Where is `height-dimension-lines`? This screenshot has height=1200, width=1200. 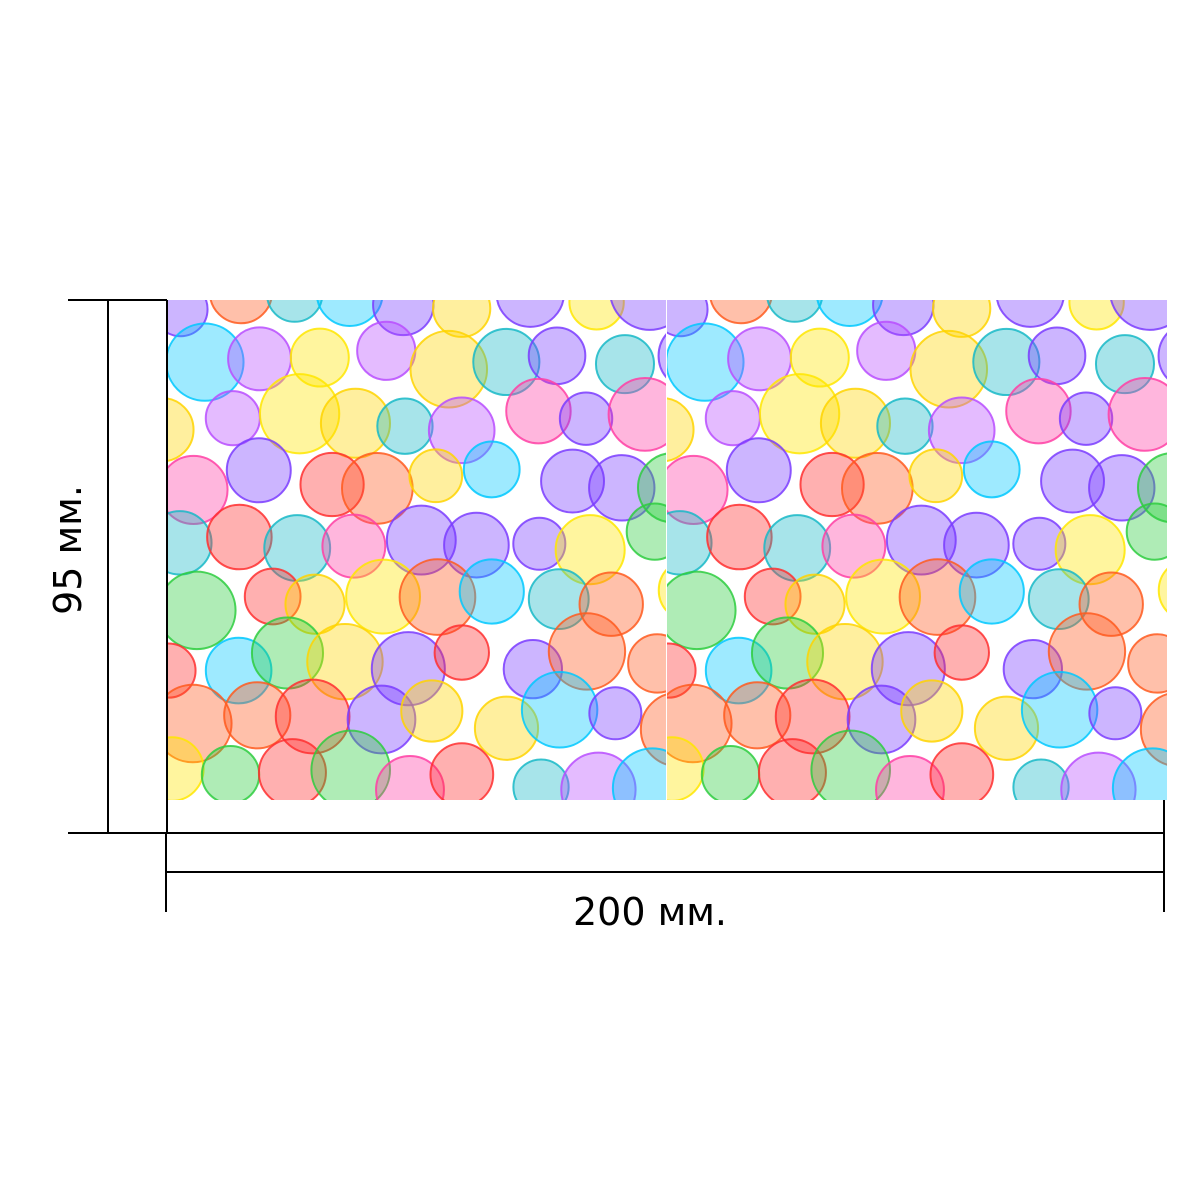
height-dimension-lines is located at coordinates (118, 566).